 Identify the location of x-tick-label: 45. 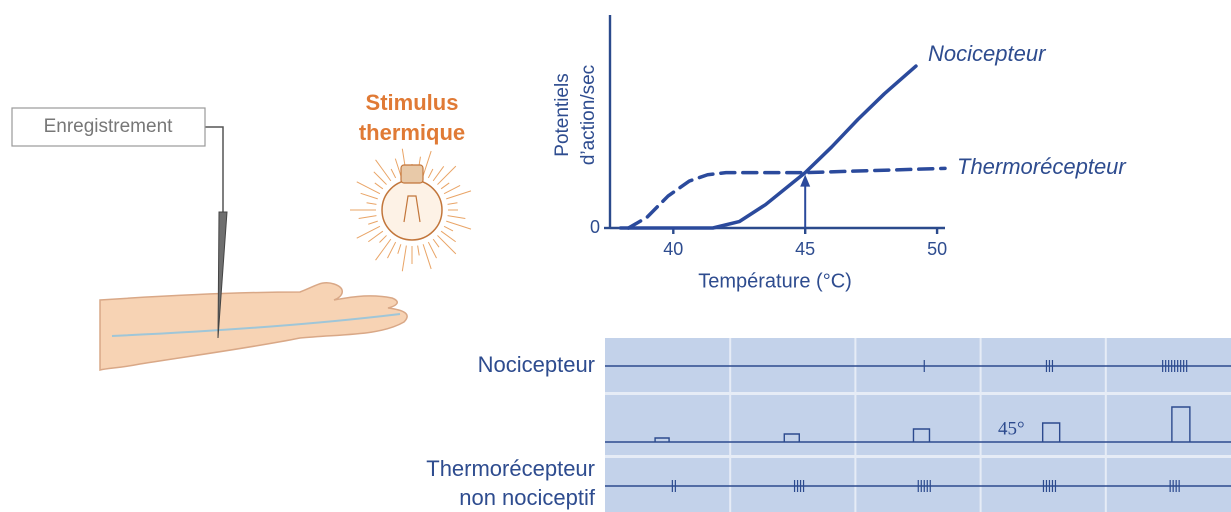
(805, 249).